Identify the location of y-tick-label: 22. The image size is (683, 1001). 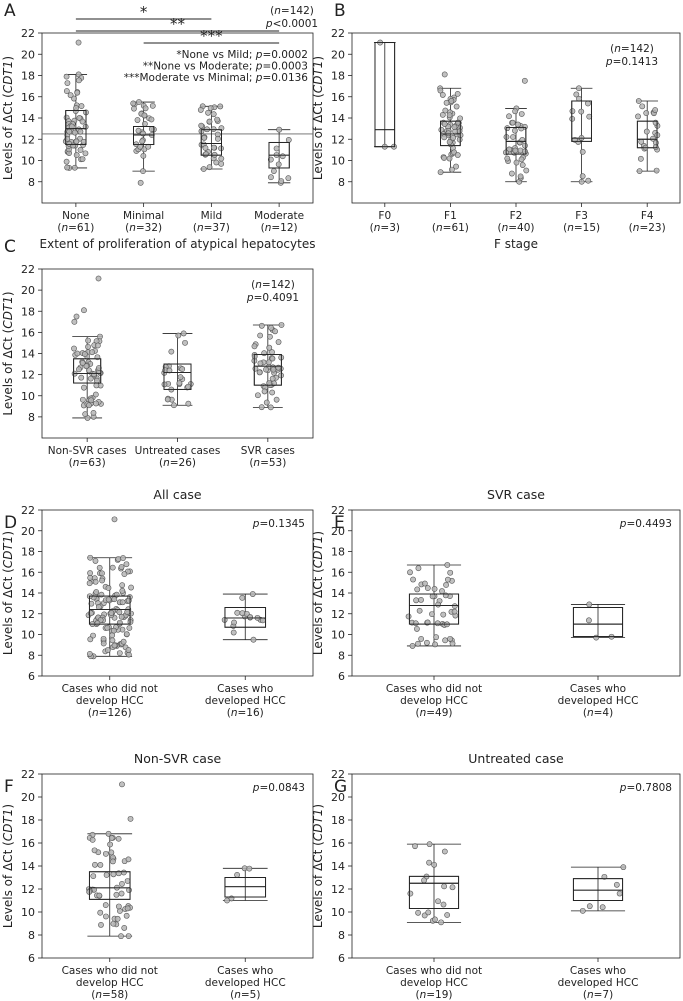
(338, 774).